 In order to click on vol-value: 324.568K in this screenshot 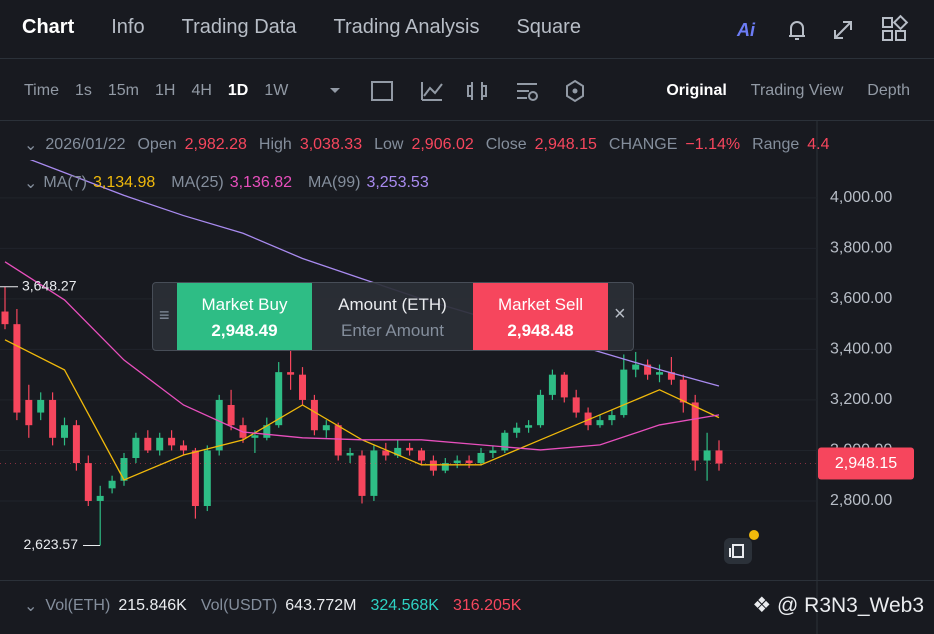, I will do `click(404, 605)`.